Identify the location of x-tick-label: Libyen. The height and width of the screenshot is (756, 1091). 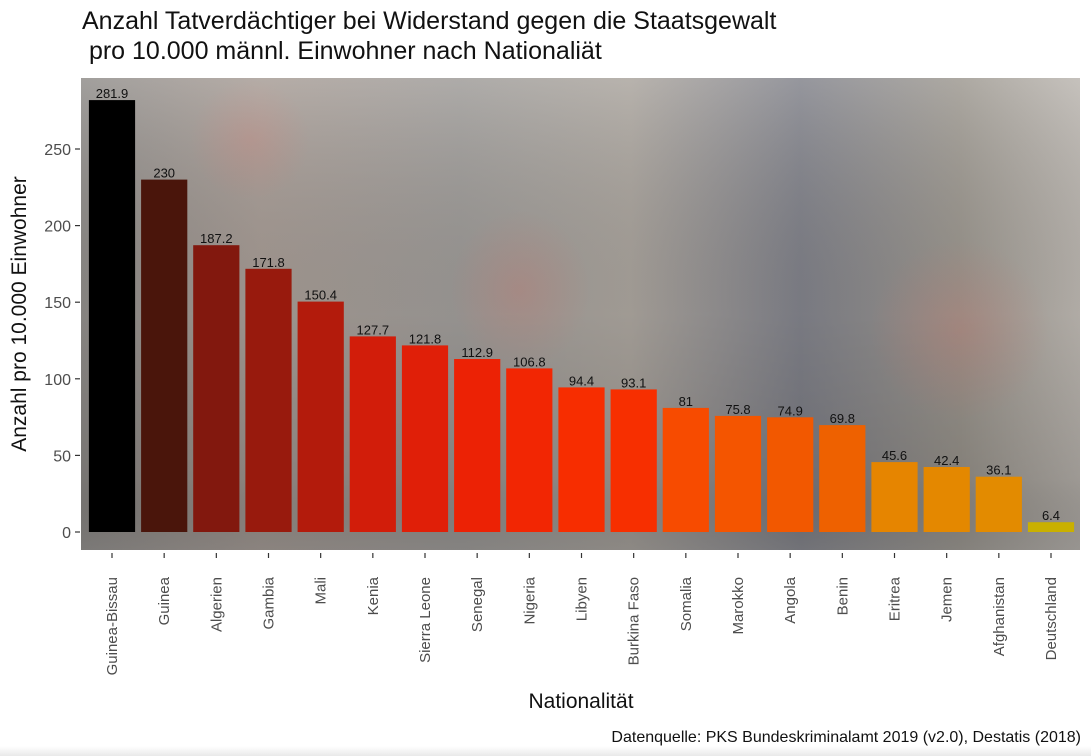
(582, 599).